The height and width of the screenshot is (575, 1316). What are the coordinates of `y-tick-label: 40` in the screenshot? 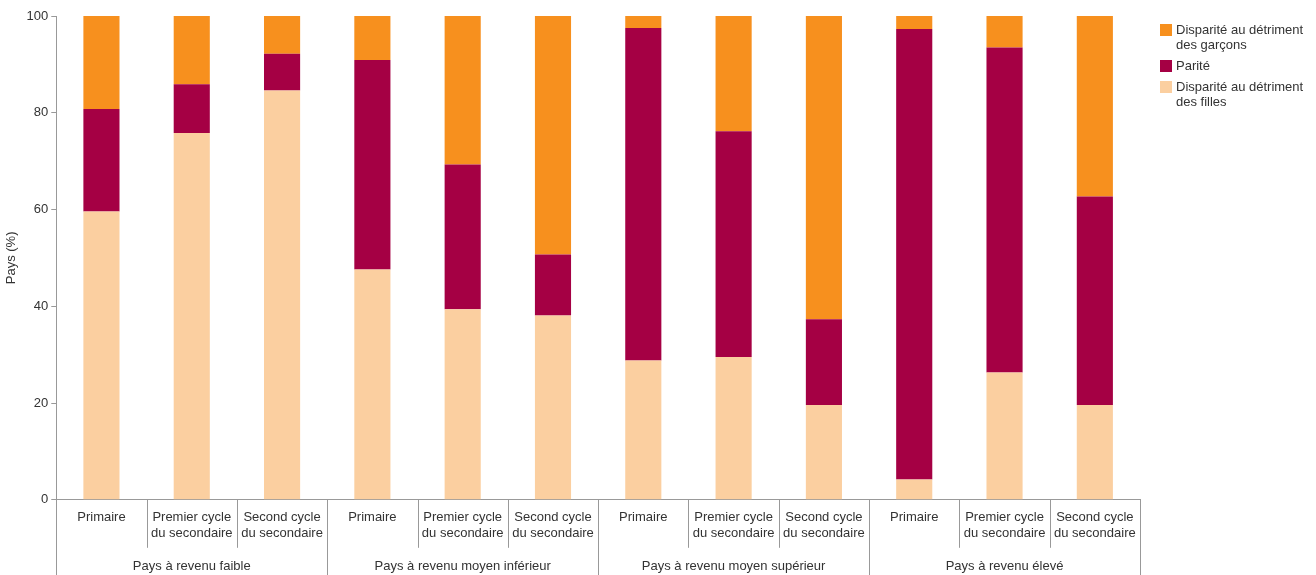 It's located at (41, 305).